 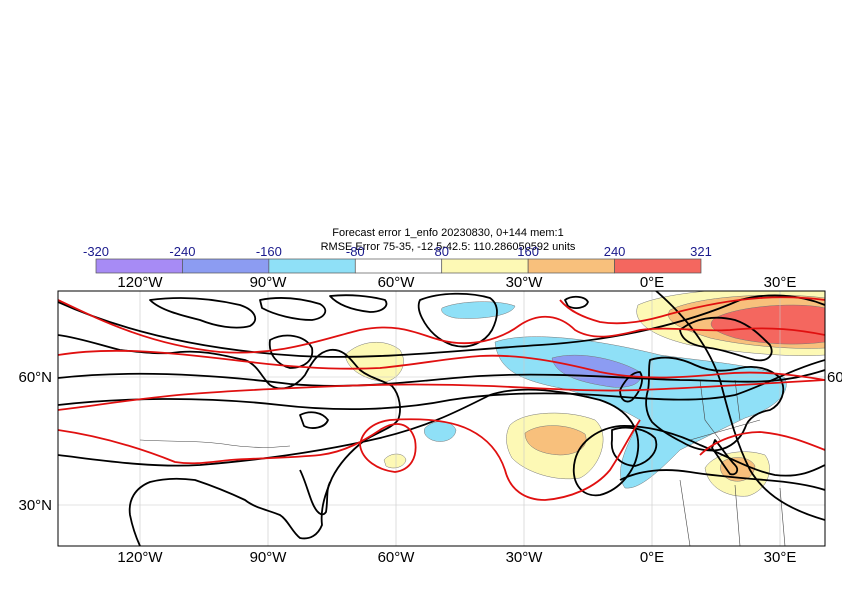 I want to click on y-tick-left-0: 60°N, so click(x=35, y=377).